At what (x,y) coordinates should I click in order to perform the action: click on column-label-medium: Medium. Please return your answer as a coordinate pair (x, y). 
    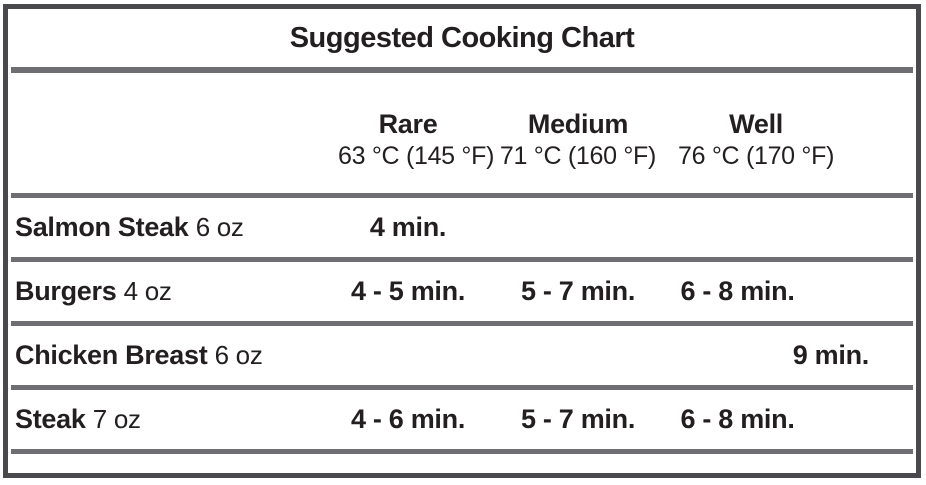
    Looking at the image, I should click on (578, 124).